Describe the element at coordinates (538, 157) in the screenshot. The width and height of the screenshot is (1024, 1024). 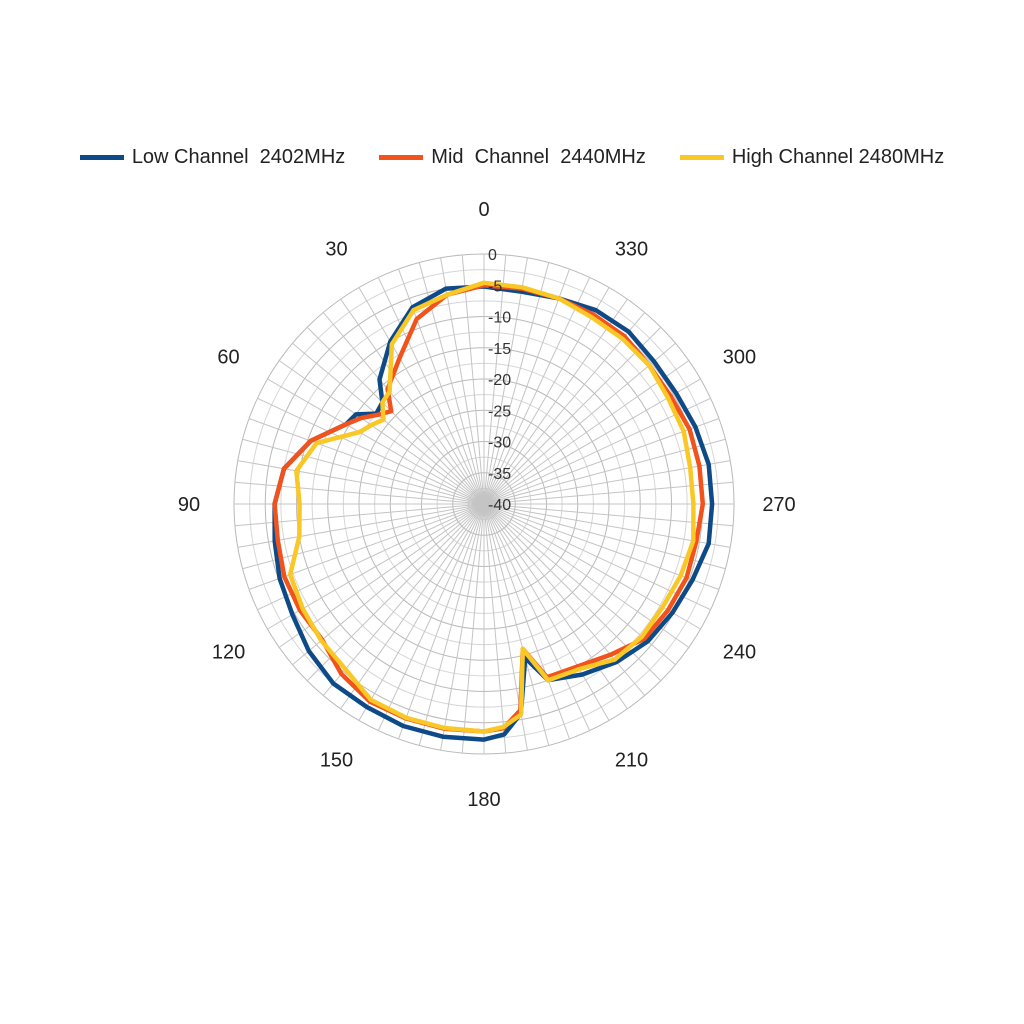
I see `legend-label-mid-channel: Mid Channel 2440MHz` at that location.